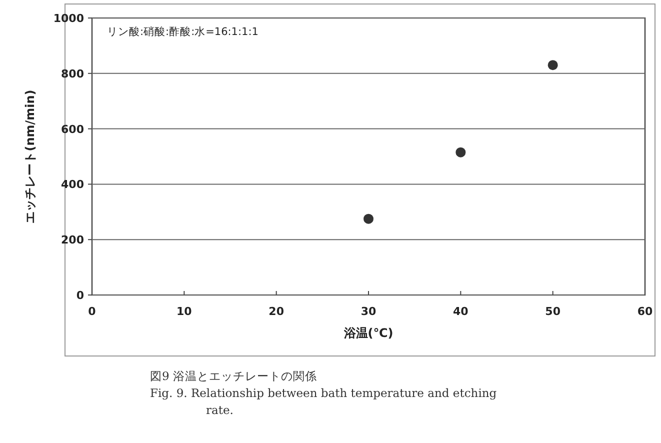  Describe the element at coordinates (368, 333) in the screenshot. I see `x-axis-title: 浴温(℃)` at that location.